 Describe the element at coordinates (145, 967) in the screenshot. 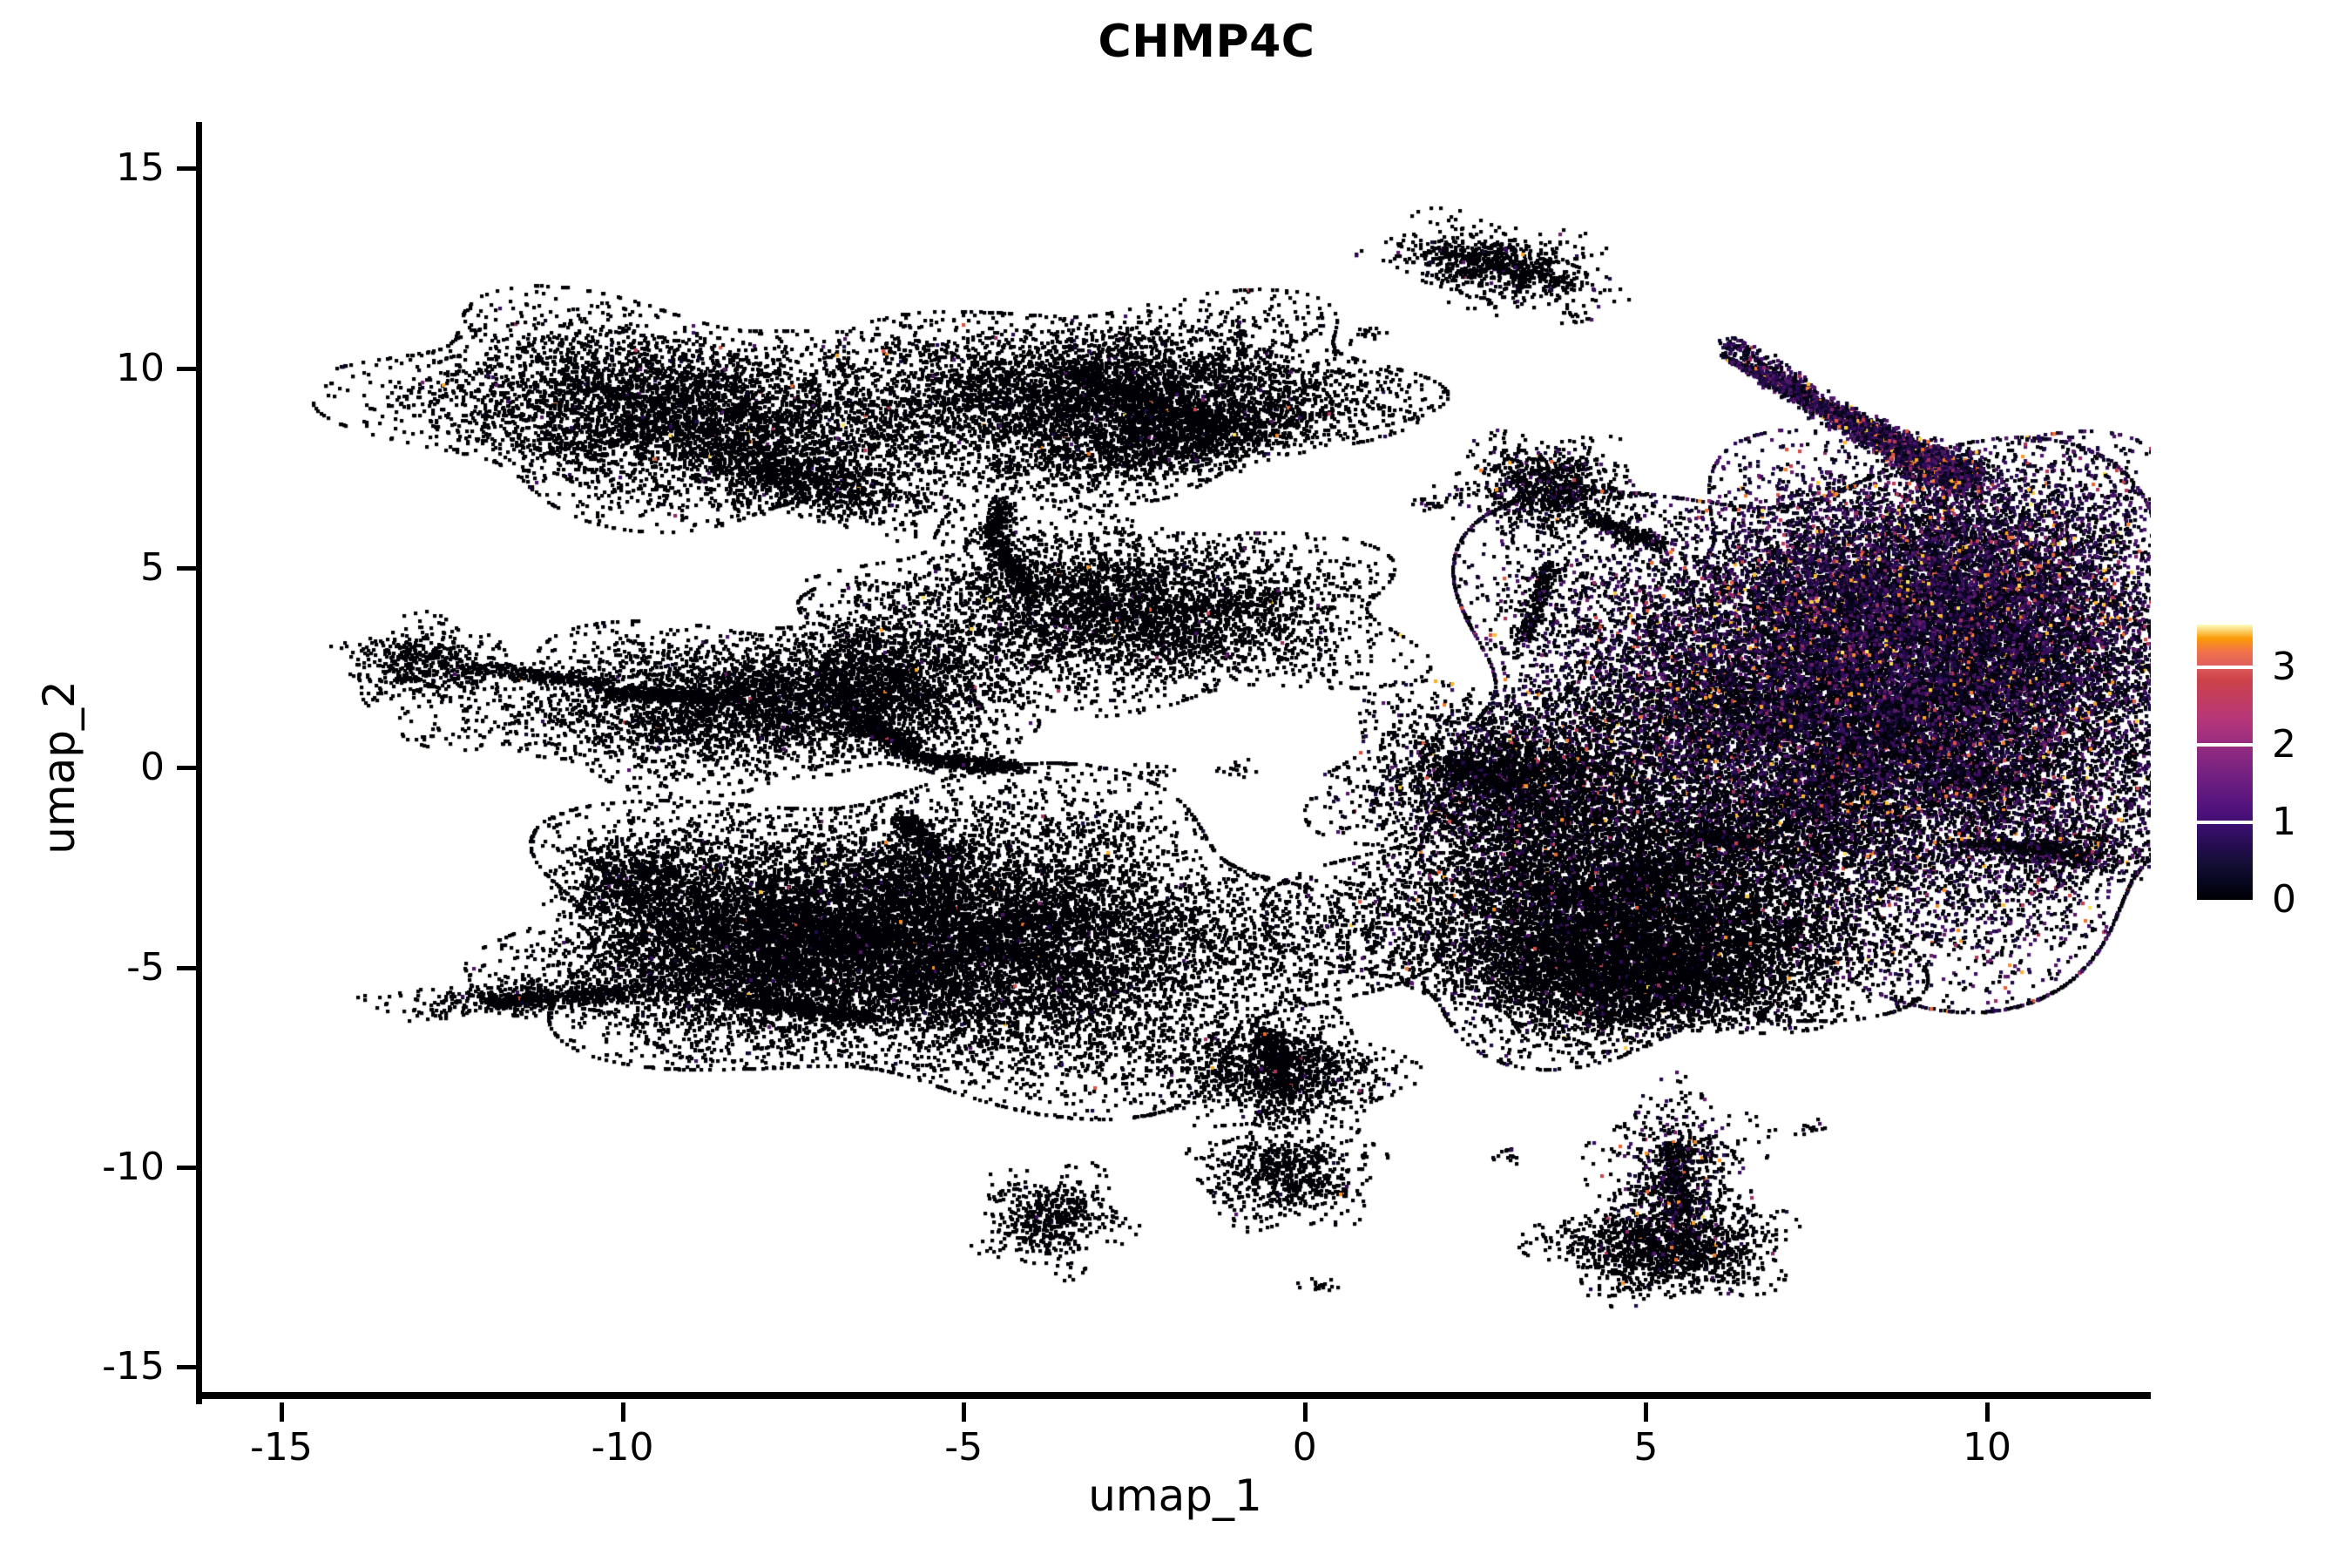

I see `y-tick-label: -5` at that location.